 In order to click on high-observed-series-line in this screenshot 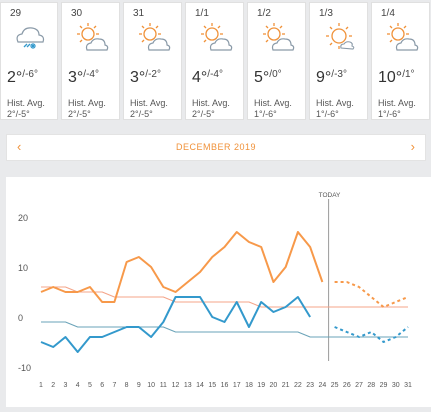, I will do `click(182, 267)`.